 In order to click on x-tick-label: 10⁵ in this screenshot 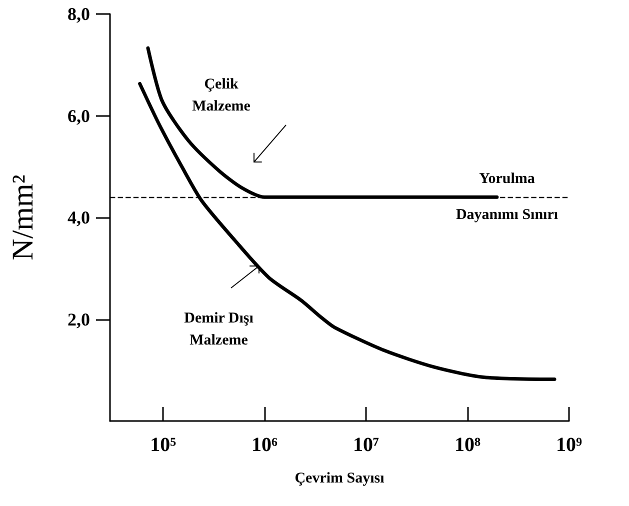, I will do `click(163, 445)`.